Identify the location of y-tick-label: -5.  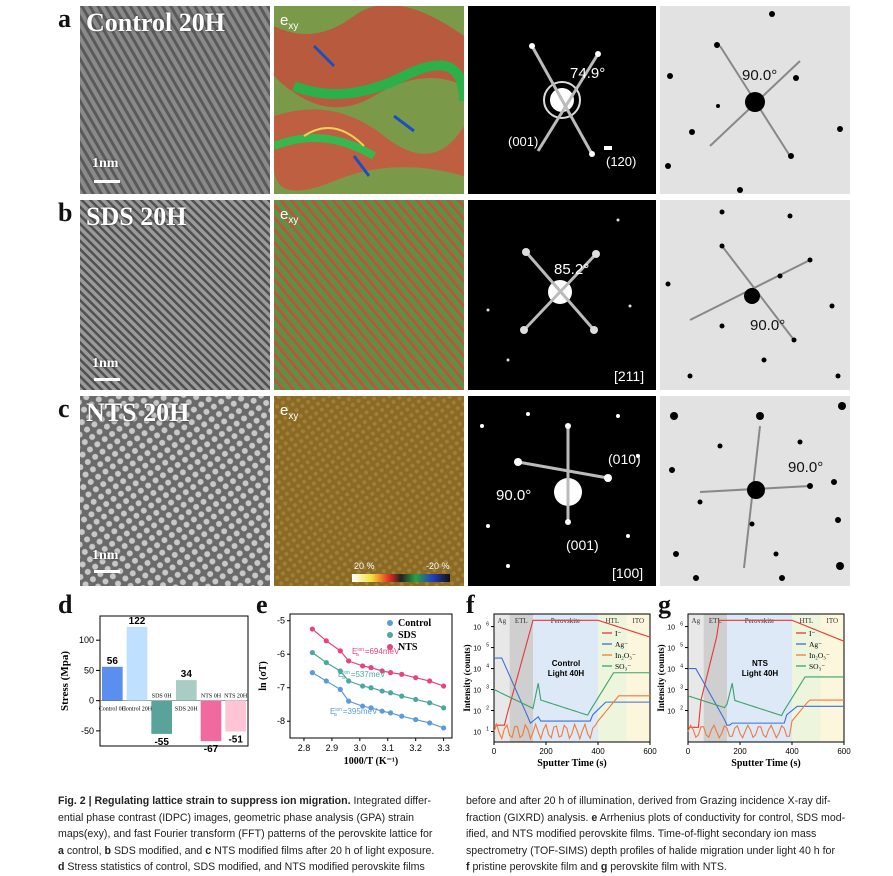
(281, 621).